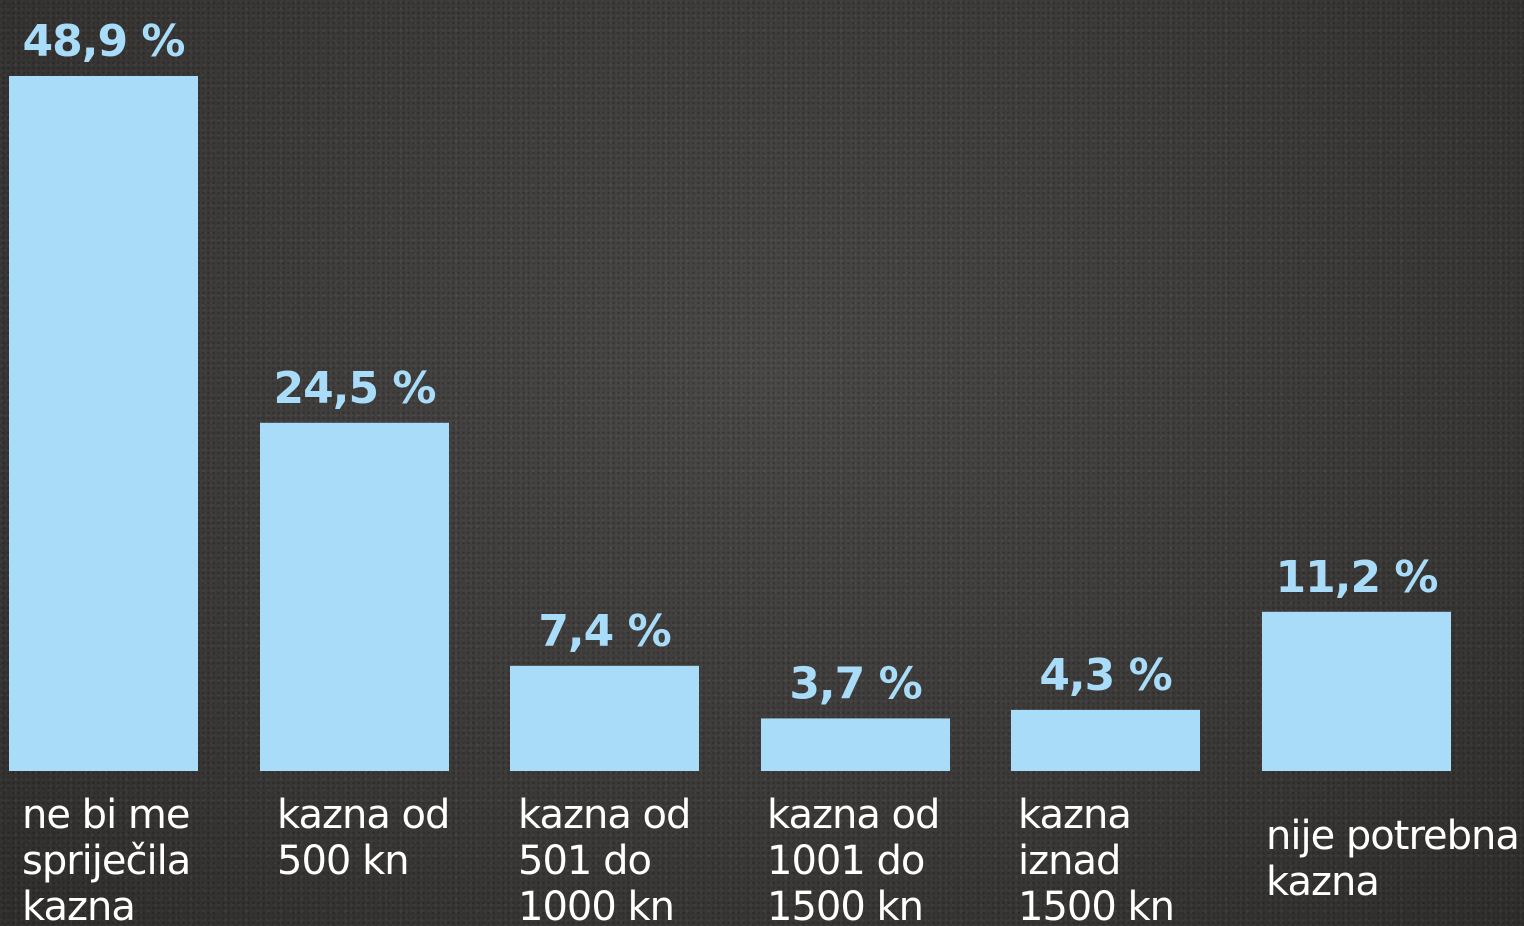  What do you see at coordinates (596, 905) in the screenshot?
I see `category-label-line: 1000 kn` at bounding box center [596, 905].